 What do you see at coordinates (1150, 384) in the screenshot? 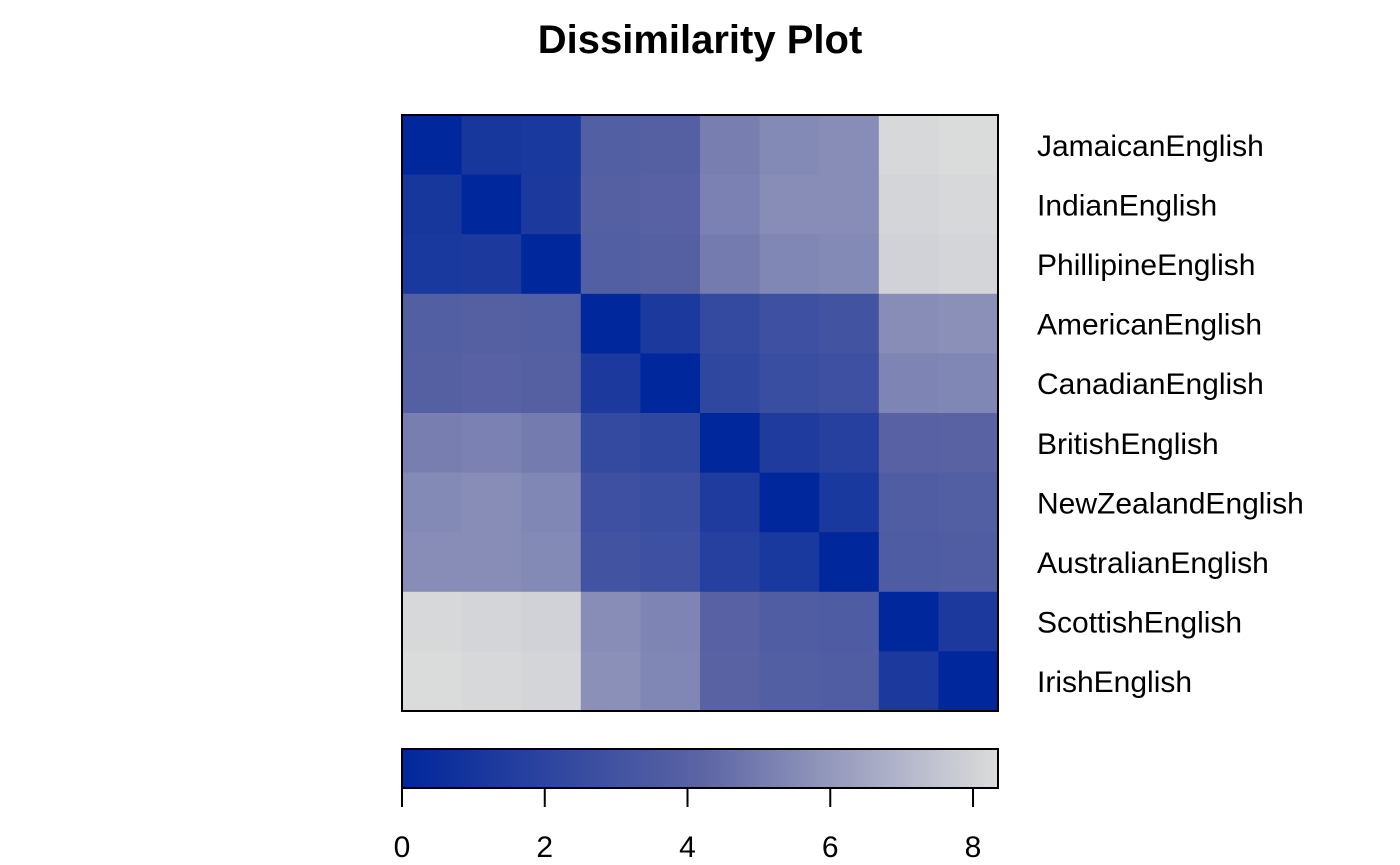
I see `row-label: CanadianEnglish` at bounding box center [1150, 384].